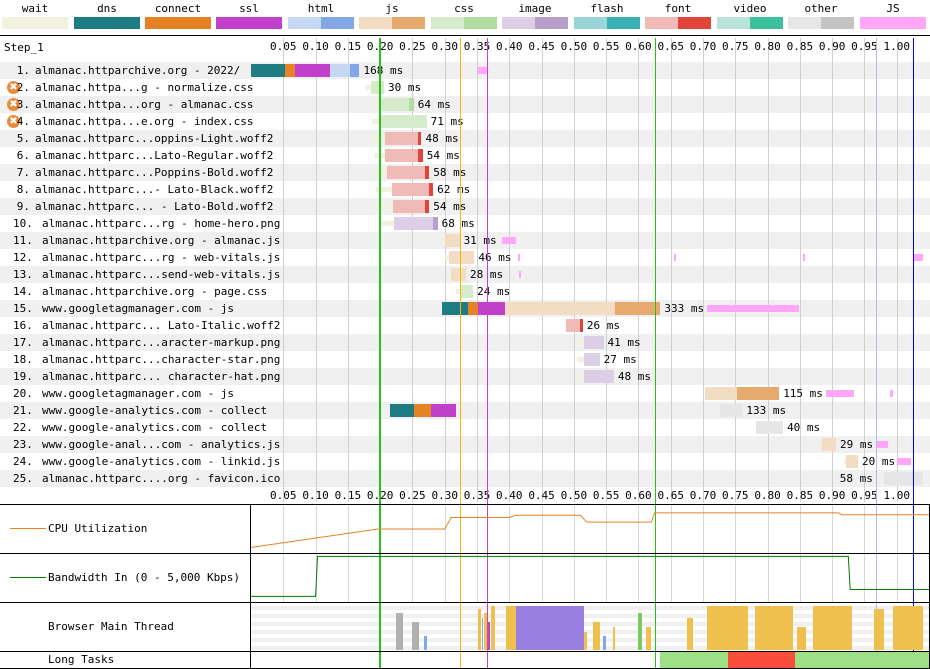  I want to click on axis-tick-top: 1.00, so click(896, 46).